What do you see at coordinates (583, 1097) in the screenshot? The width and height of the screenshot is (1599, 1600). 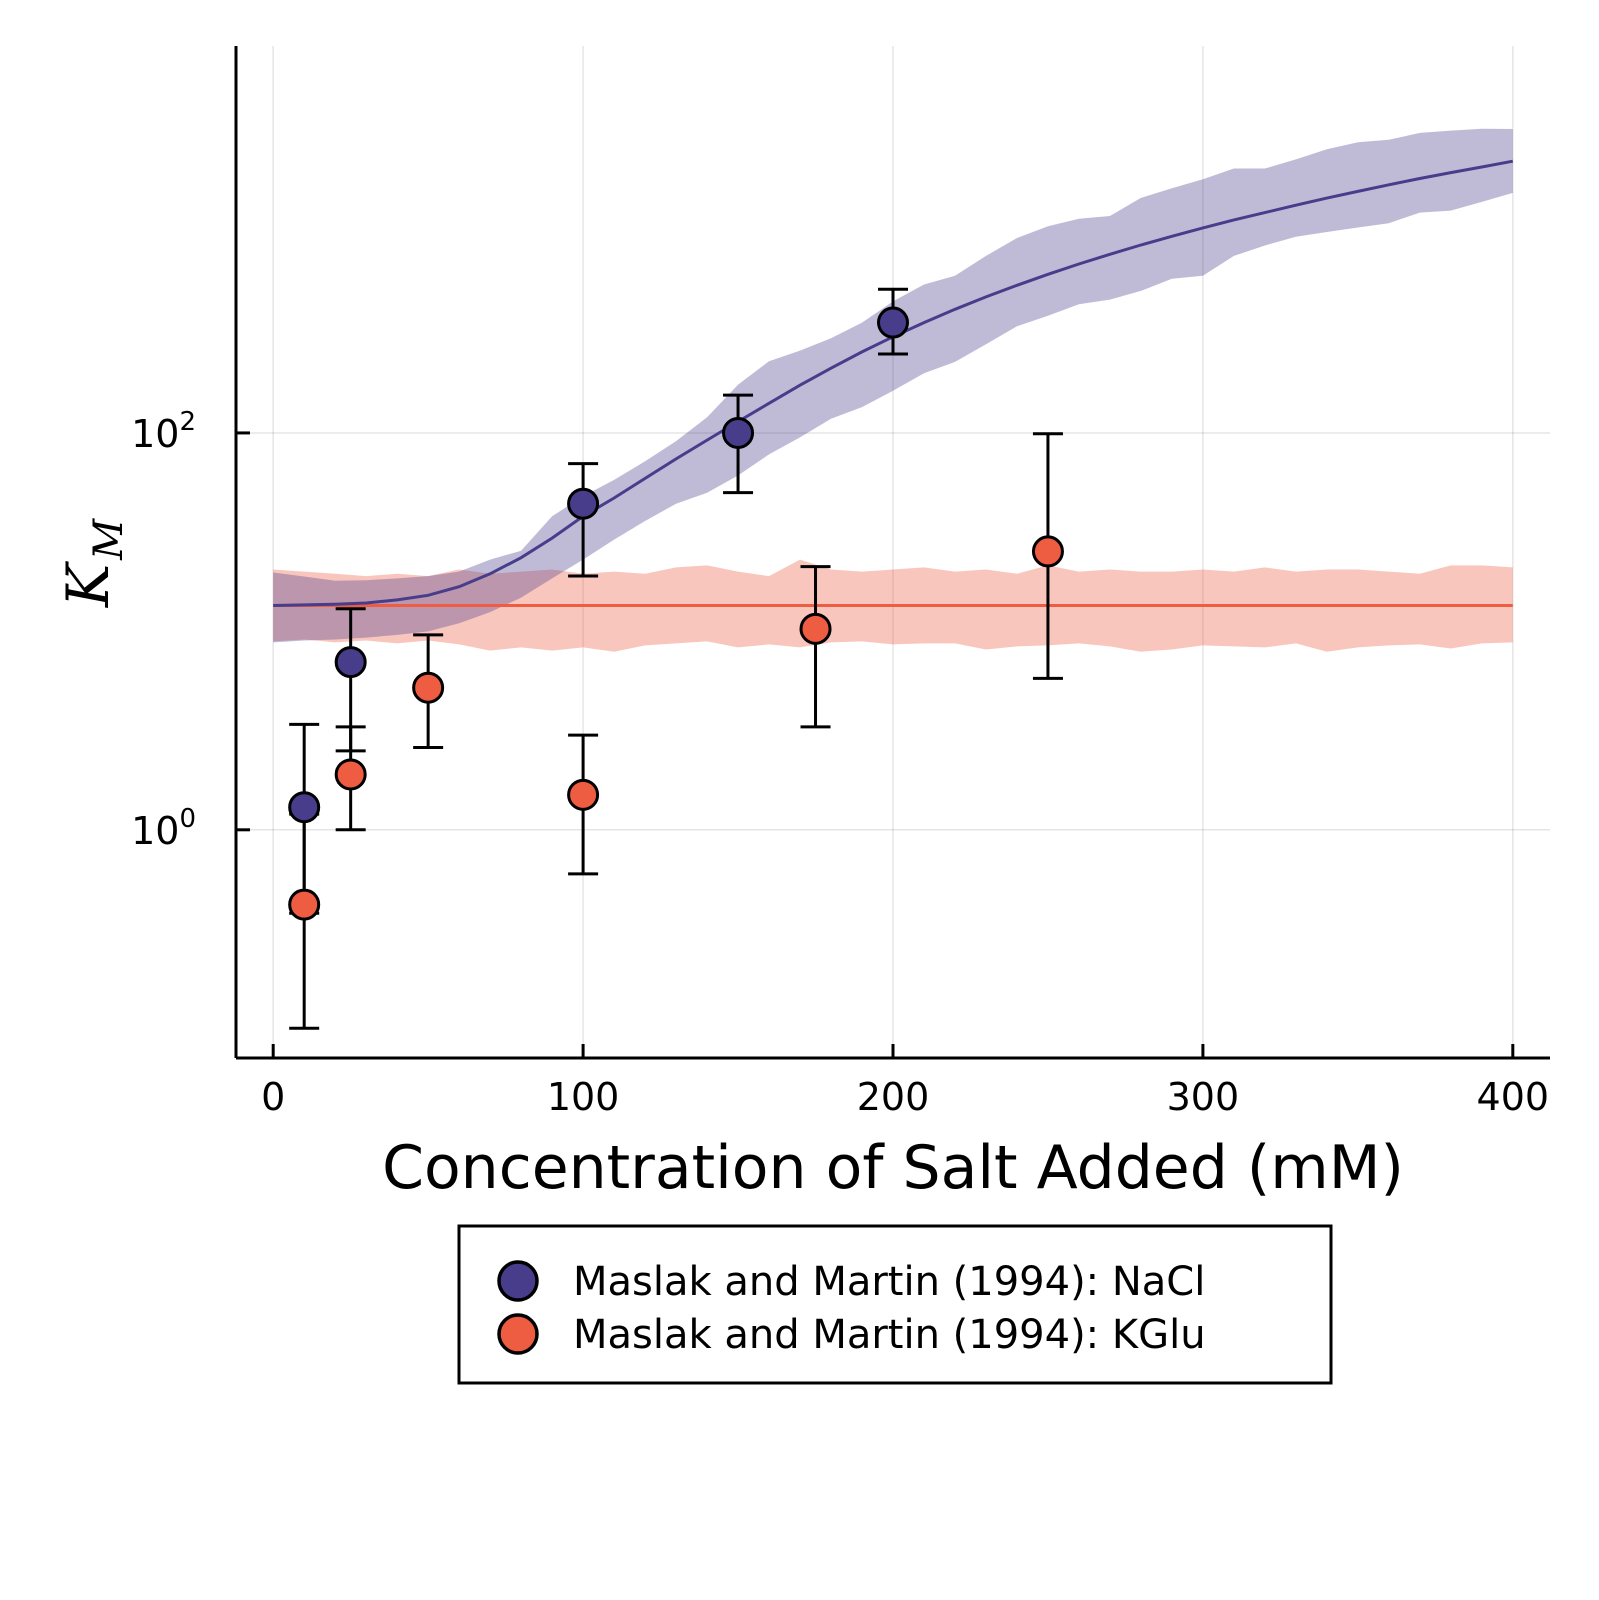 I see `x-tick-label: 100` at bounding box center [583, 1097].